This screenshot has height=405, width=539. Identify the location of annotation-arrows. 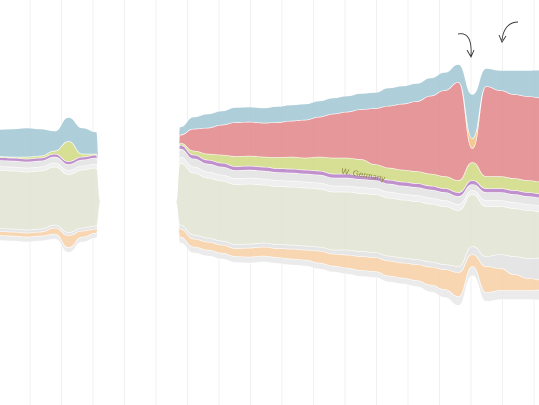
(488, 40).